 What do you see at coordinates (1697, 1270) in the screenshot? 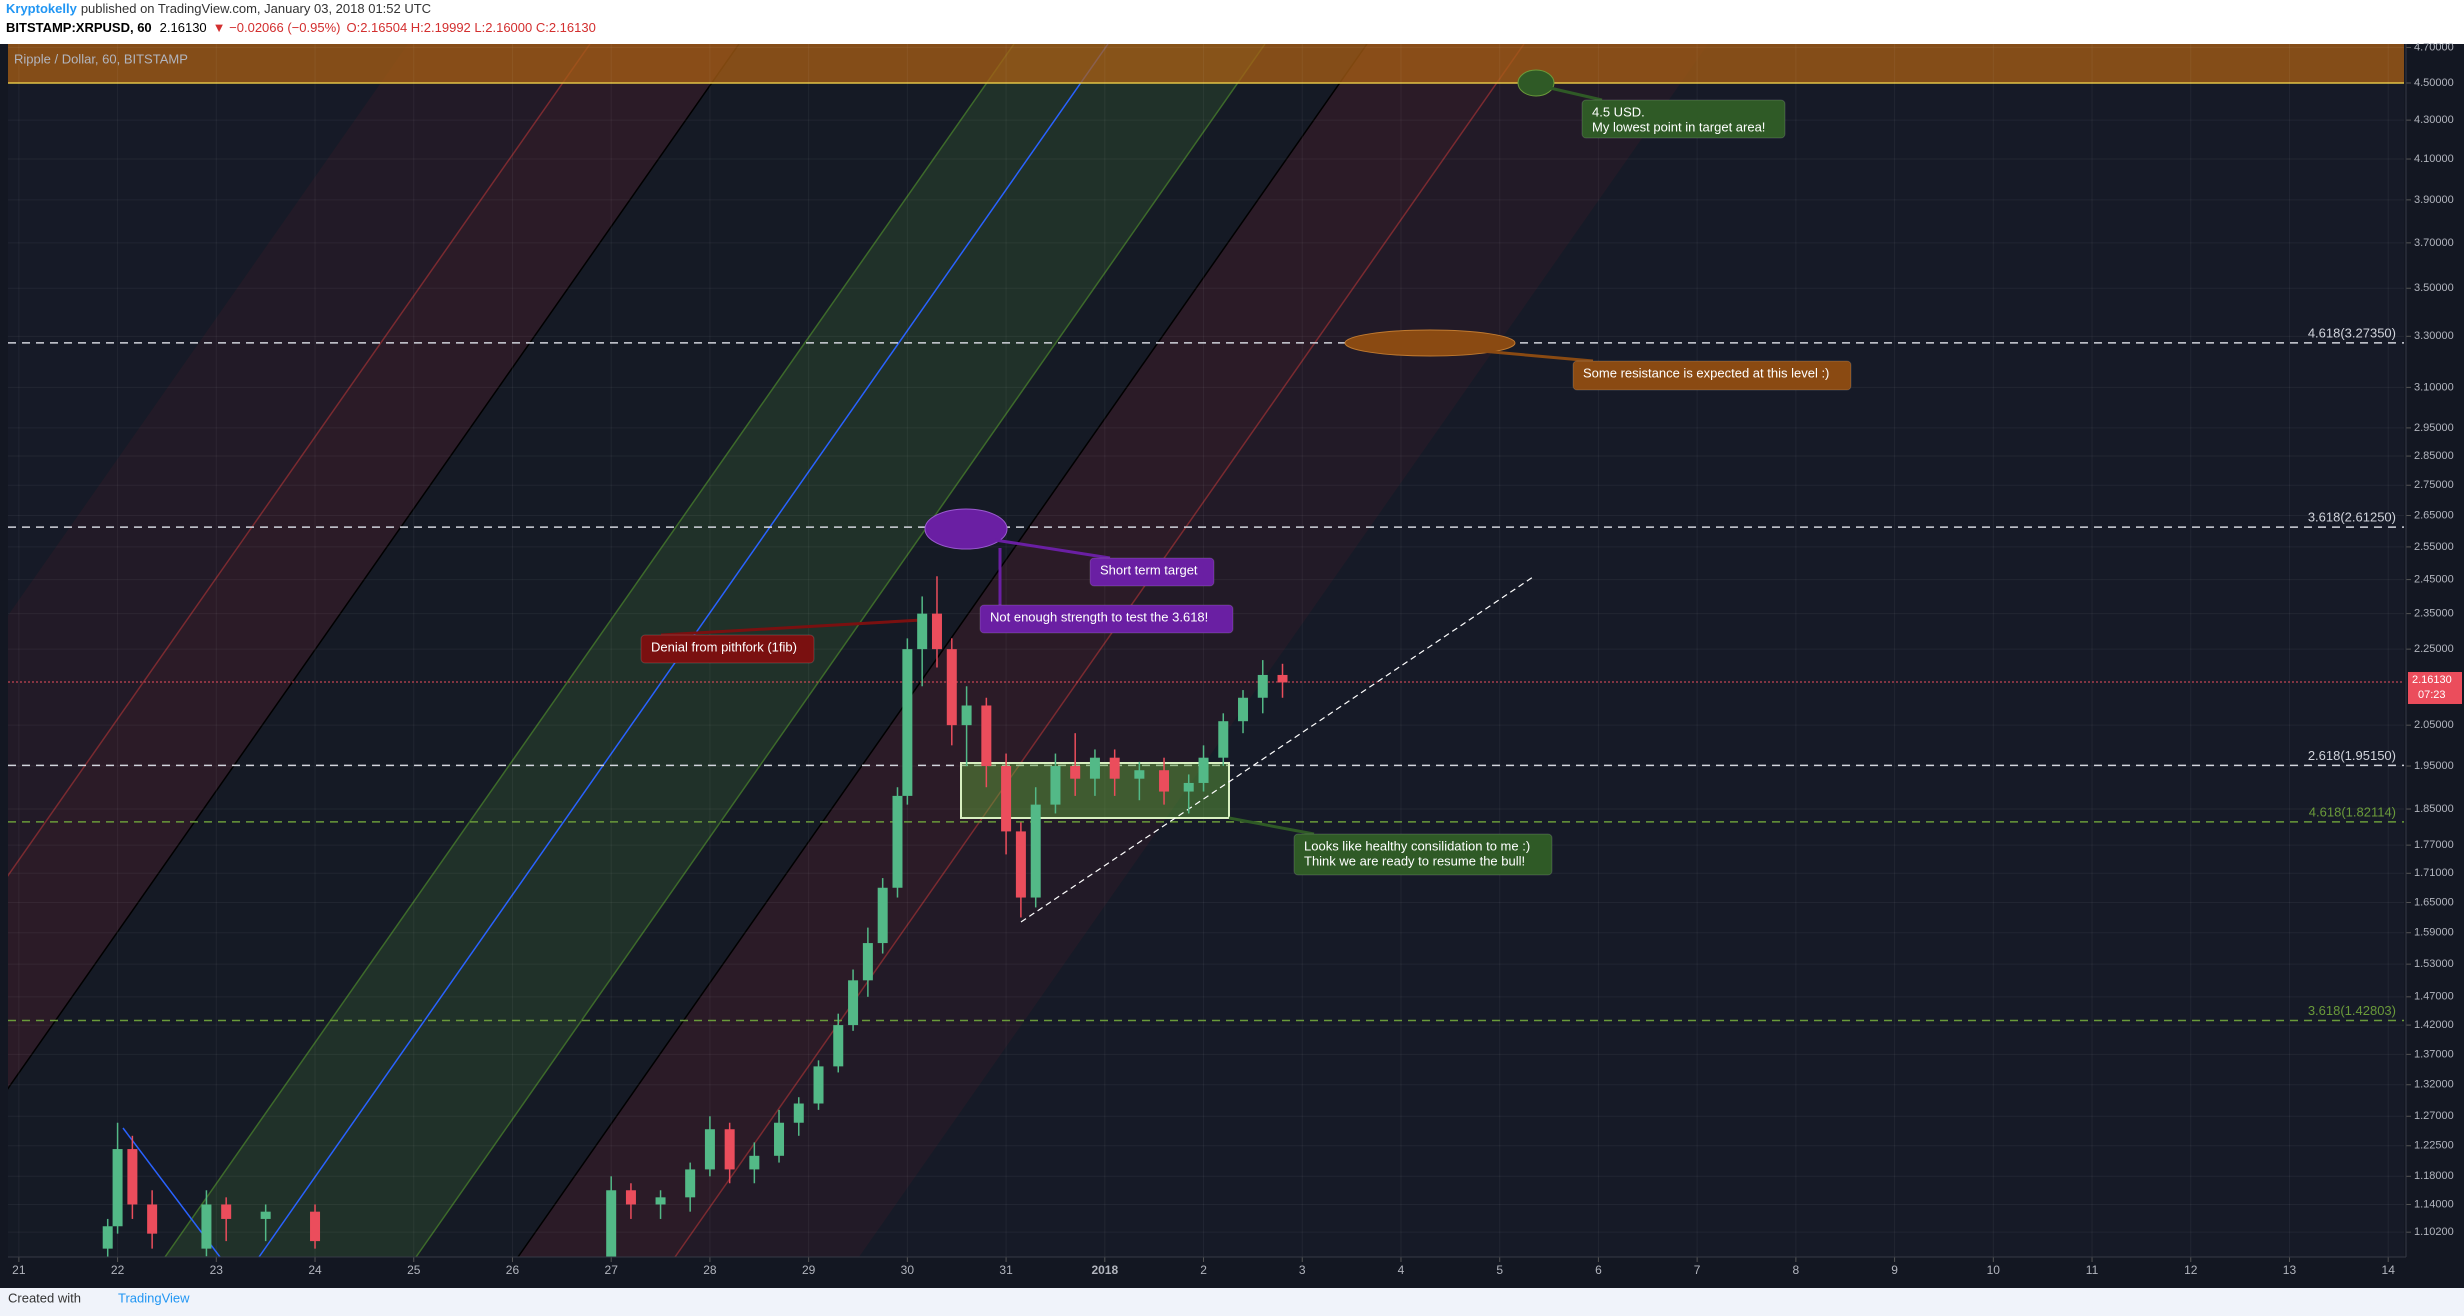
I see `x-tick-label: 7` at bounding box center [1697, 1270].